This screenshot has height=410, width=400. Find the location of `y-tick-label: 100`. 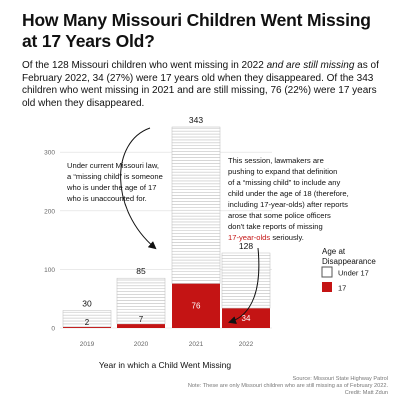

y-tick-label: 100 is located at coordinates (49, 270).